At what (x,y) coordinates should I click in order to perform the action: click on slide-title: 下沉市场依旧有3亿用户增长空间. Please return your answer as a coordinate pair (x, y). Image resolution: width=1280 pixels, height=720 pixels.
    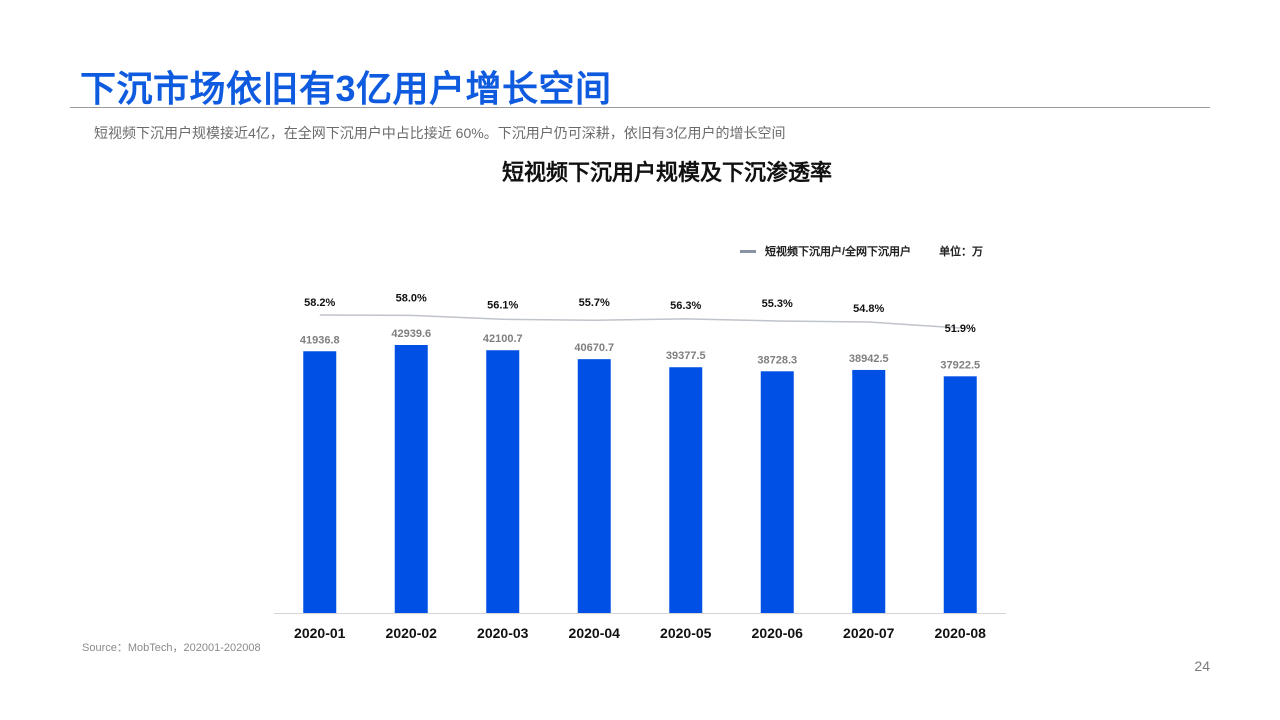
    Looking at the image, I should click on (346, 88).